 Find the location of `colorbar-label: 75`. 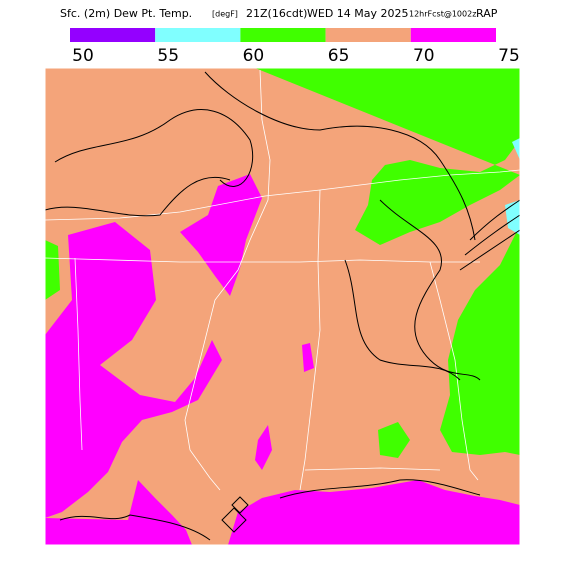

colorbar-label: 75 is located at coordinates (509, 56).